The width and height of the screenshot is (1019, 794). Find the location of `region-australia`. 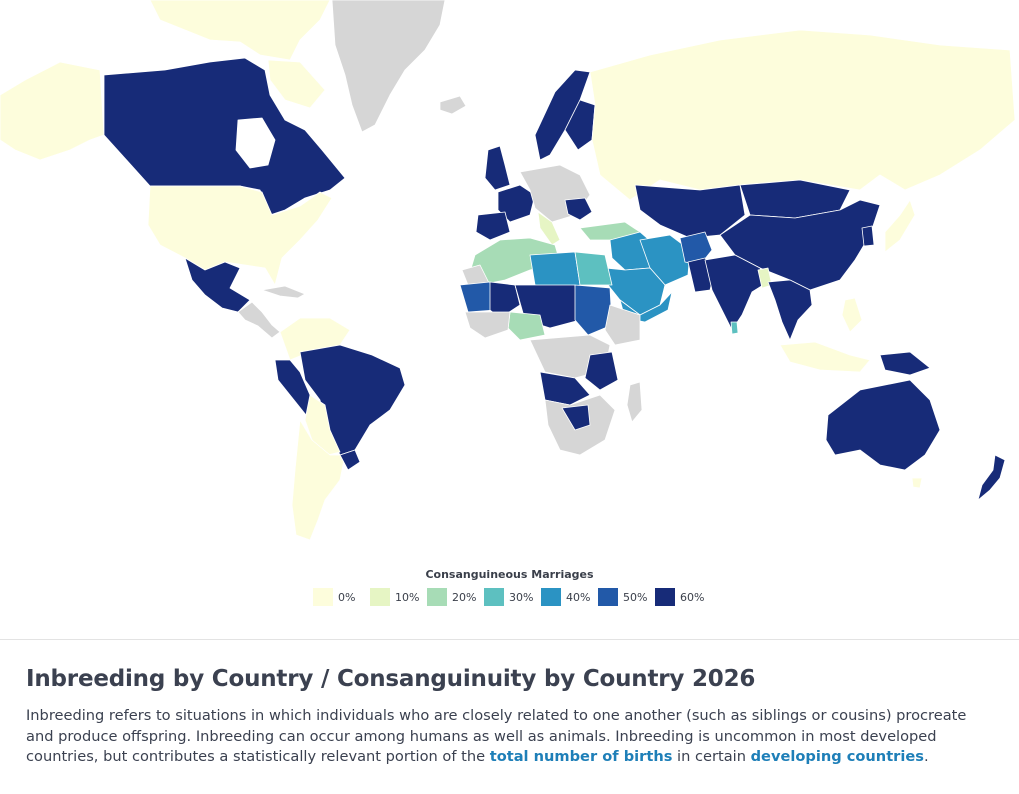

region-australia is located at coordinates (883, 425).